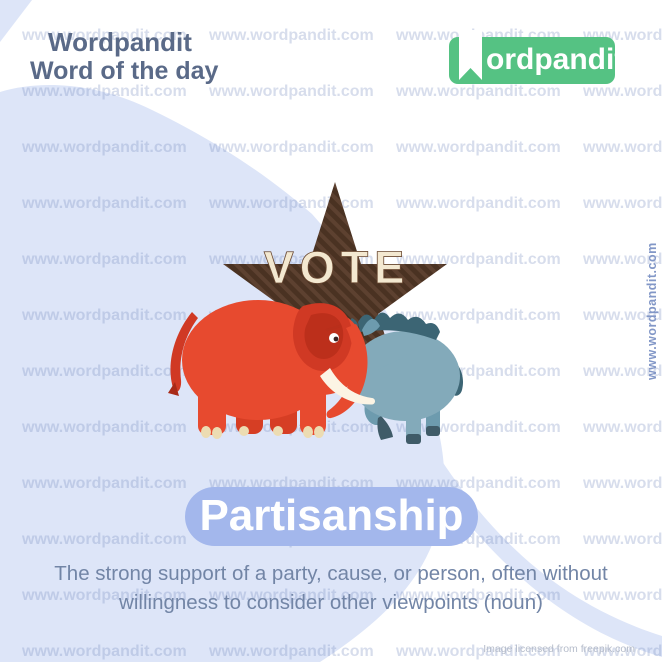 The height and width of the screenshot is (662, 662). I want to click on word-text: Partisanship, so click(331, 515).